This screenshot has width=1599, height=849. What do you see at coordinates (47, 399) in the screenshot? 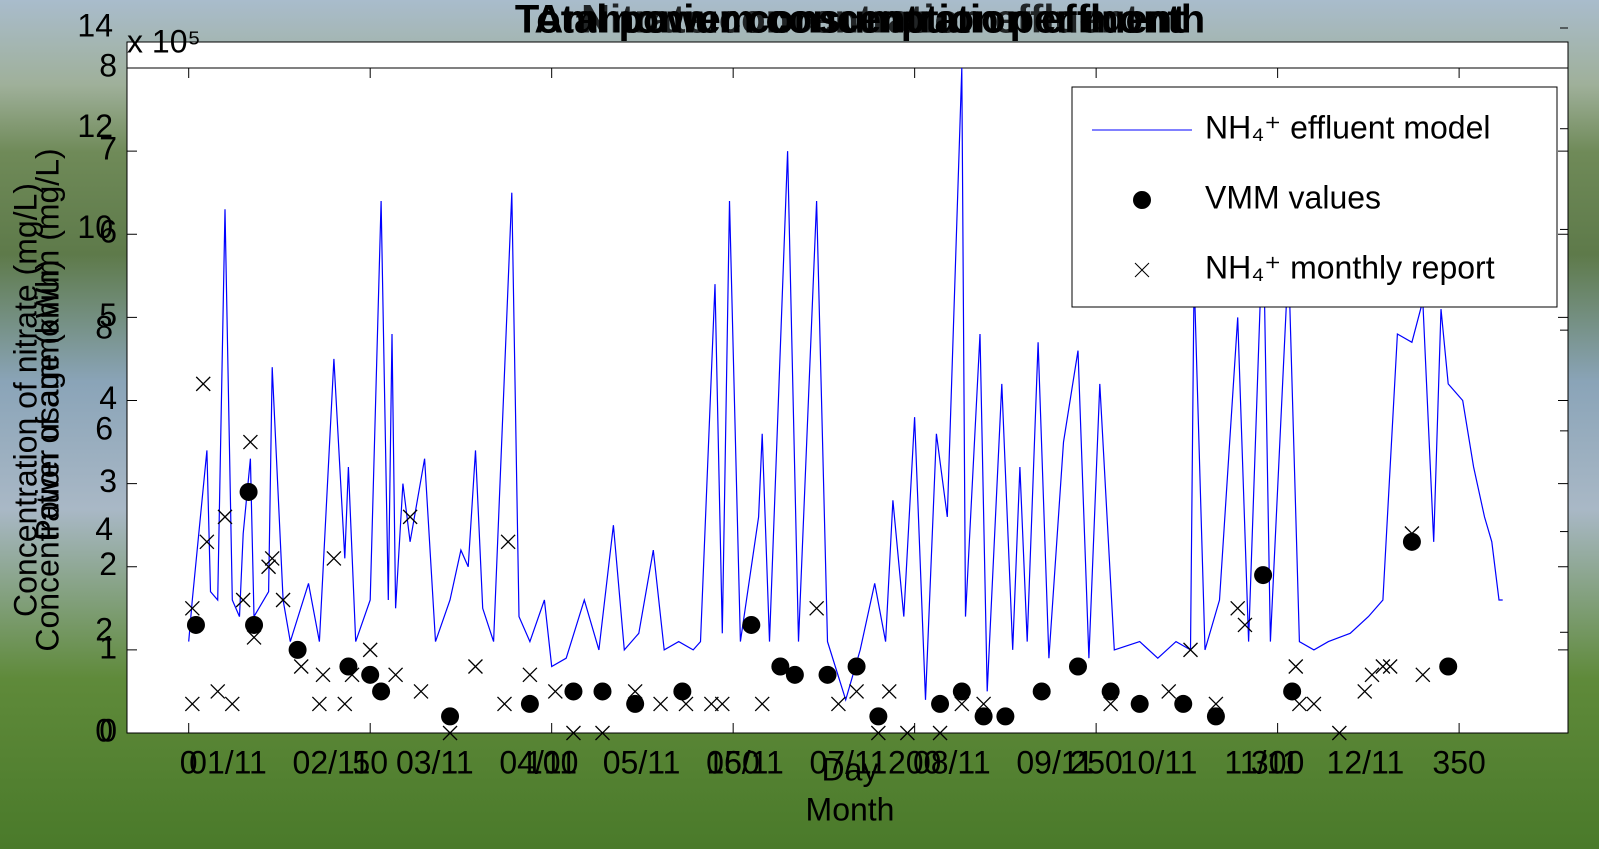
I see `y-axis-label: Concentration of ammonium (mg/L)` at bounding box center [47, 399].